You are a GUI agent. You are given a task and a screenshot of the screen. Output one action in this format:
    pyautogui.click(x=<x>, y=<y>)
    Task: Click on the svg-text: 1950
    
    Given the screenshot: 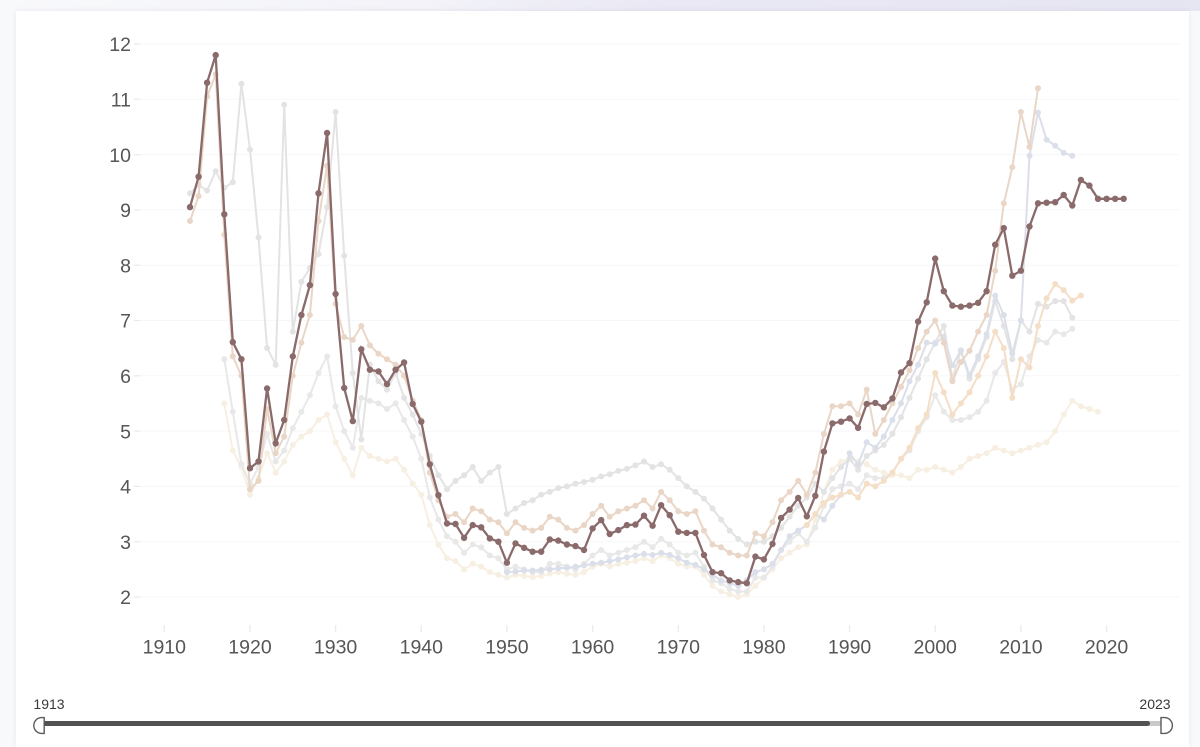 What is the action you would take?
    pyautogui.click(x=507, y=648)
    